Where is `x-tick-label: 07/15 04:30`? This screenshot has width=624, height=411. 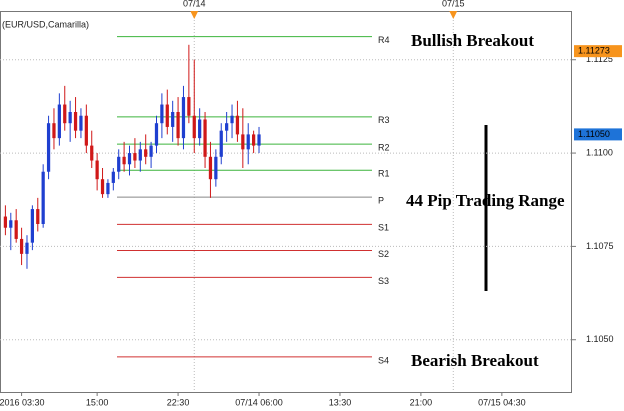 x-tick-label: 07/15 04:30 is located at coordinates (502, 402).